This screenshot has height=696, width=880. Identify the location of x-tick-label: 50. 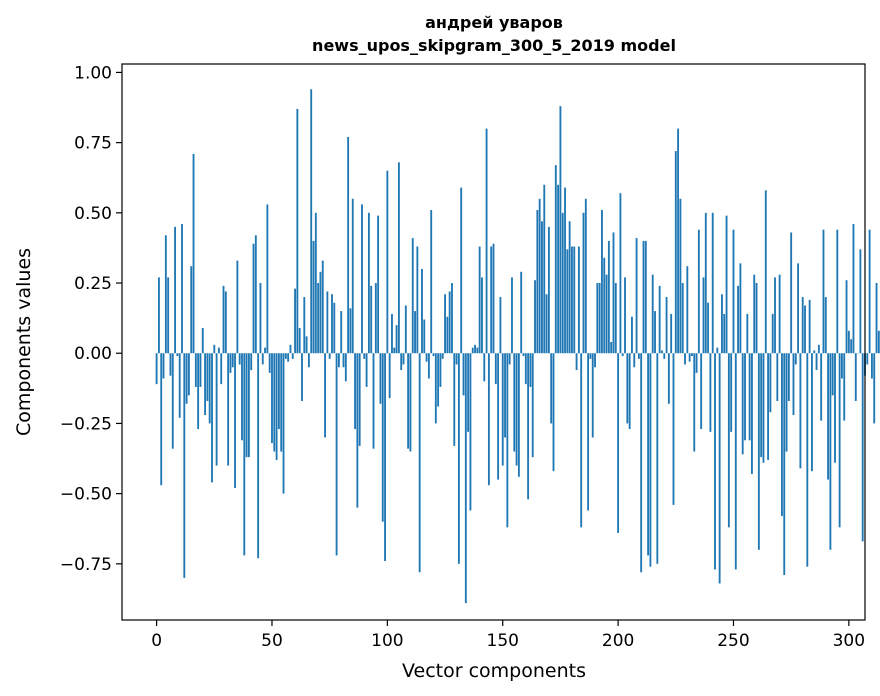
(272, 641).